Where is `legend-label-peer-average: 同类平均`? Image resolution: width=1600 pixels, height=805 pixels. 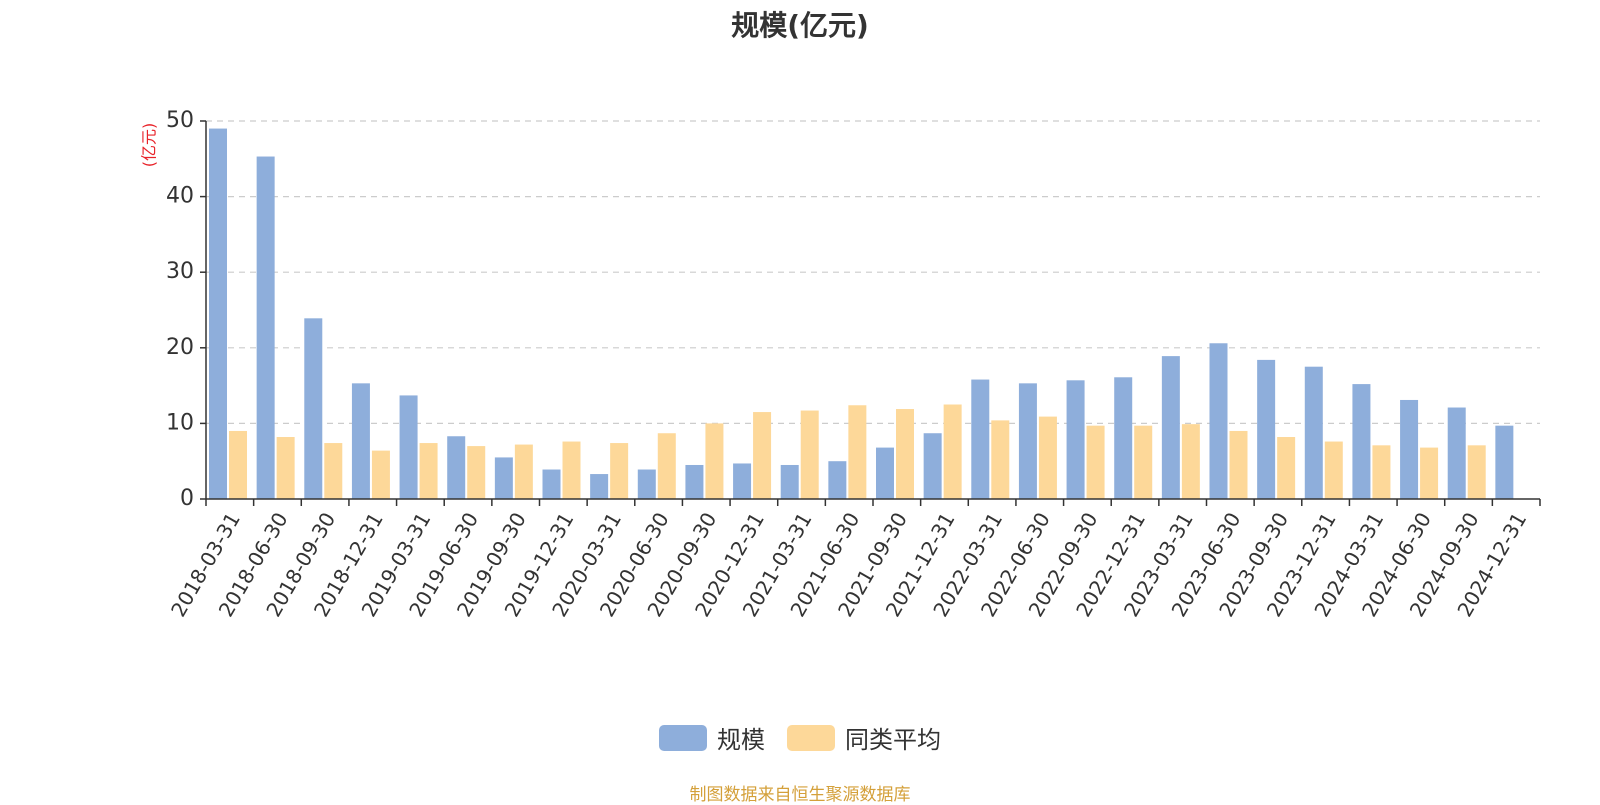
legend-label-peer-average: 同类平均 is located at coordinates (893, 740).